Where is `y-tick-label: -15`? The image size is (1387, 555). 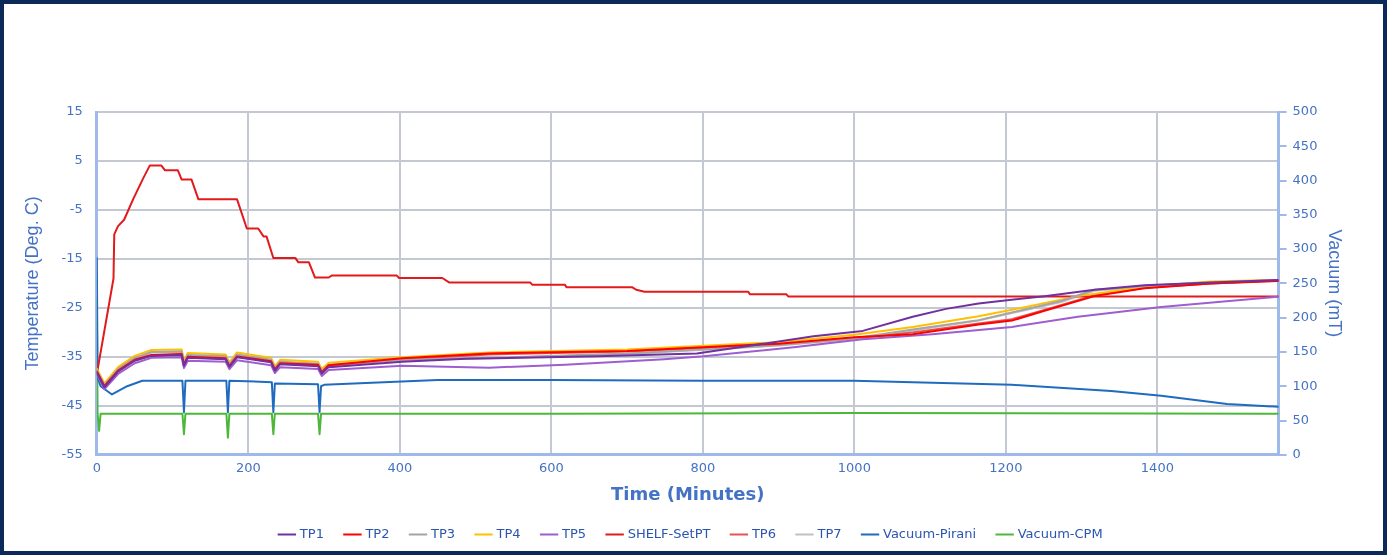
y-tick-label: -15 is located at coordinates (72, 258).